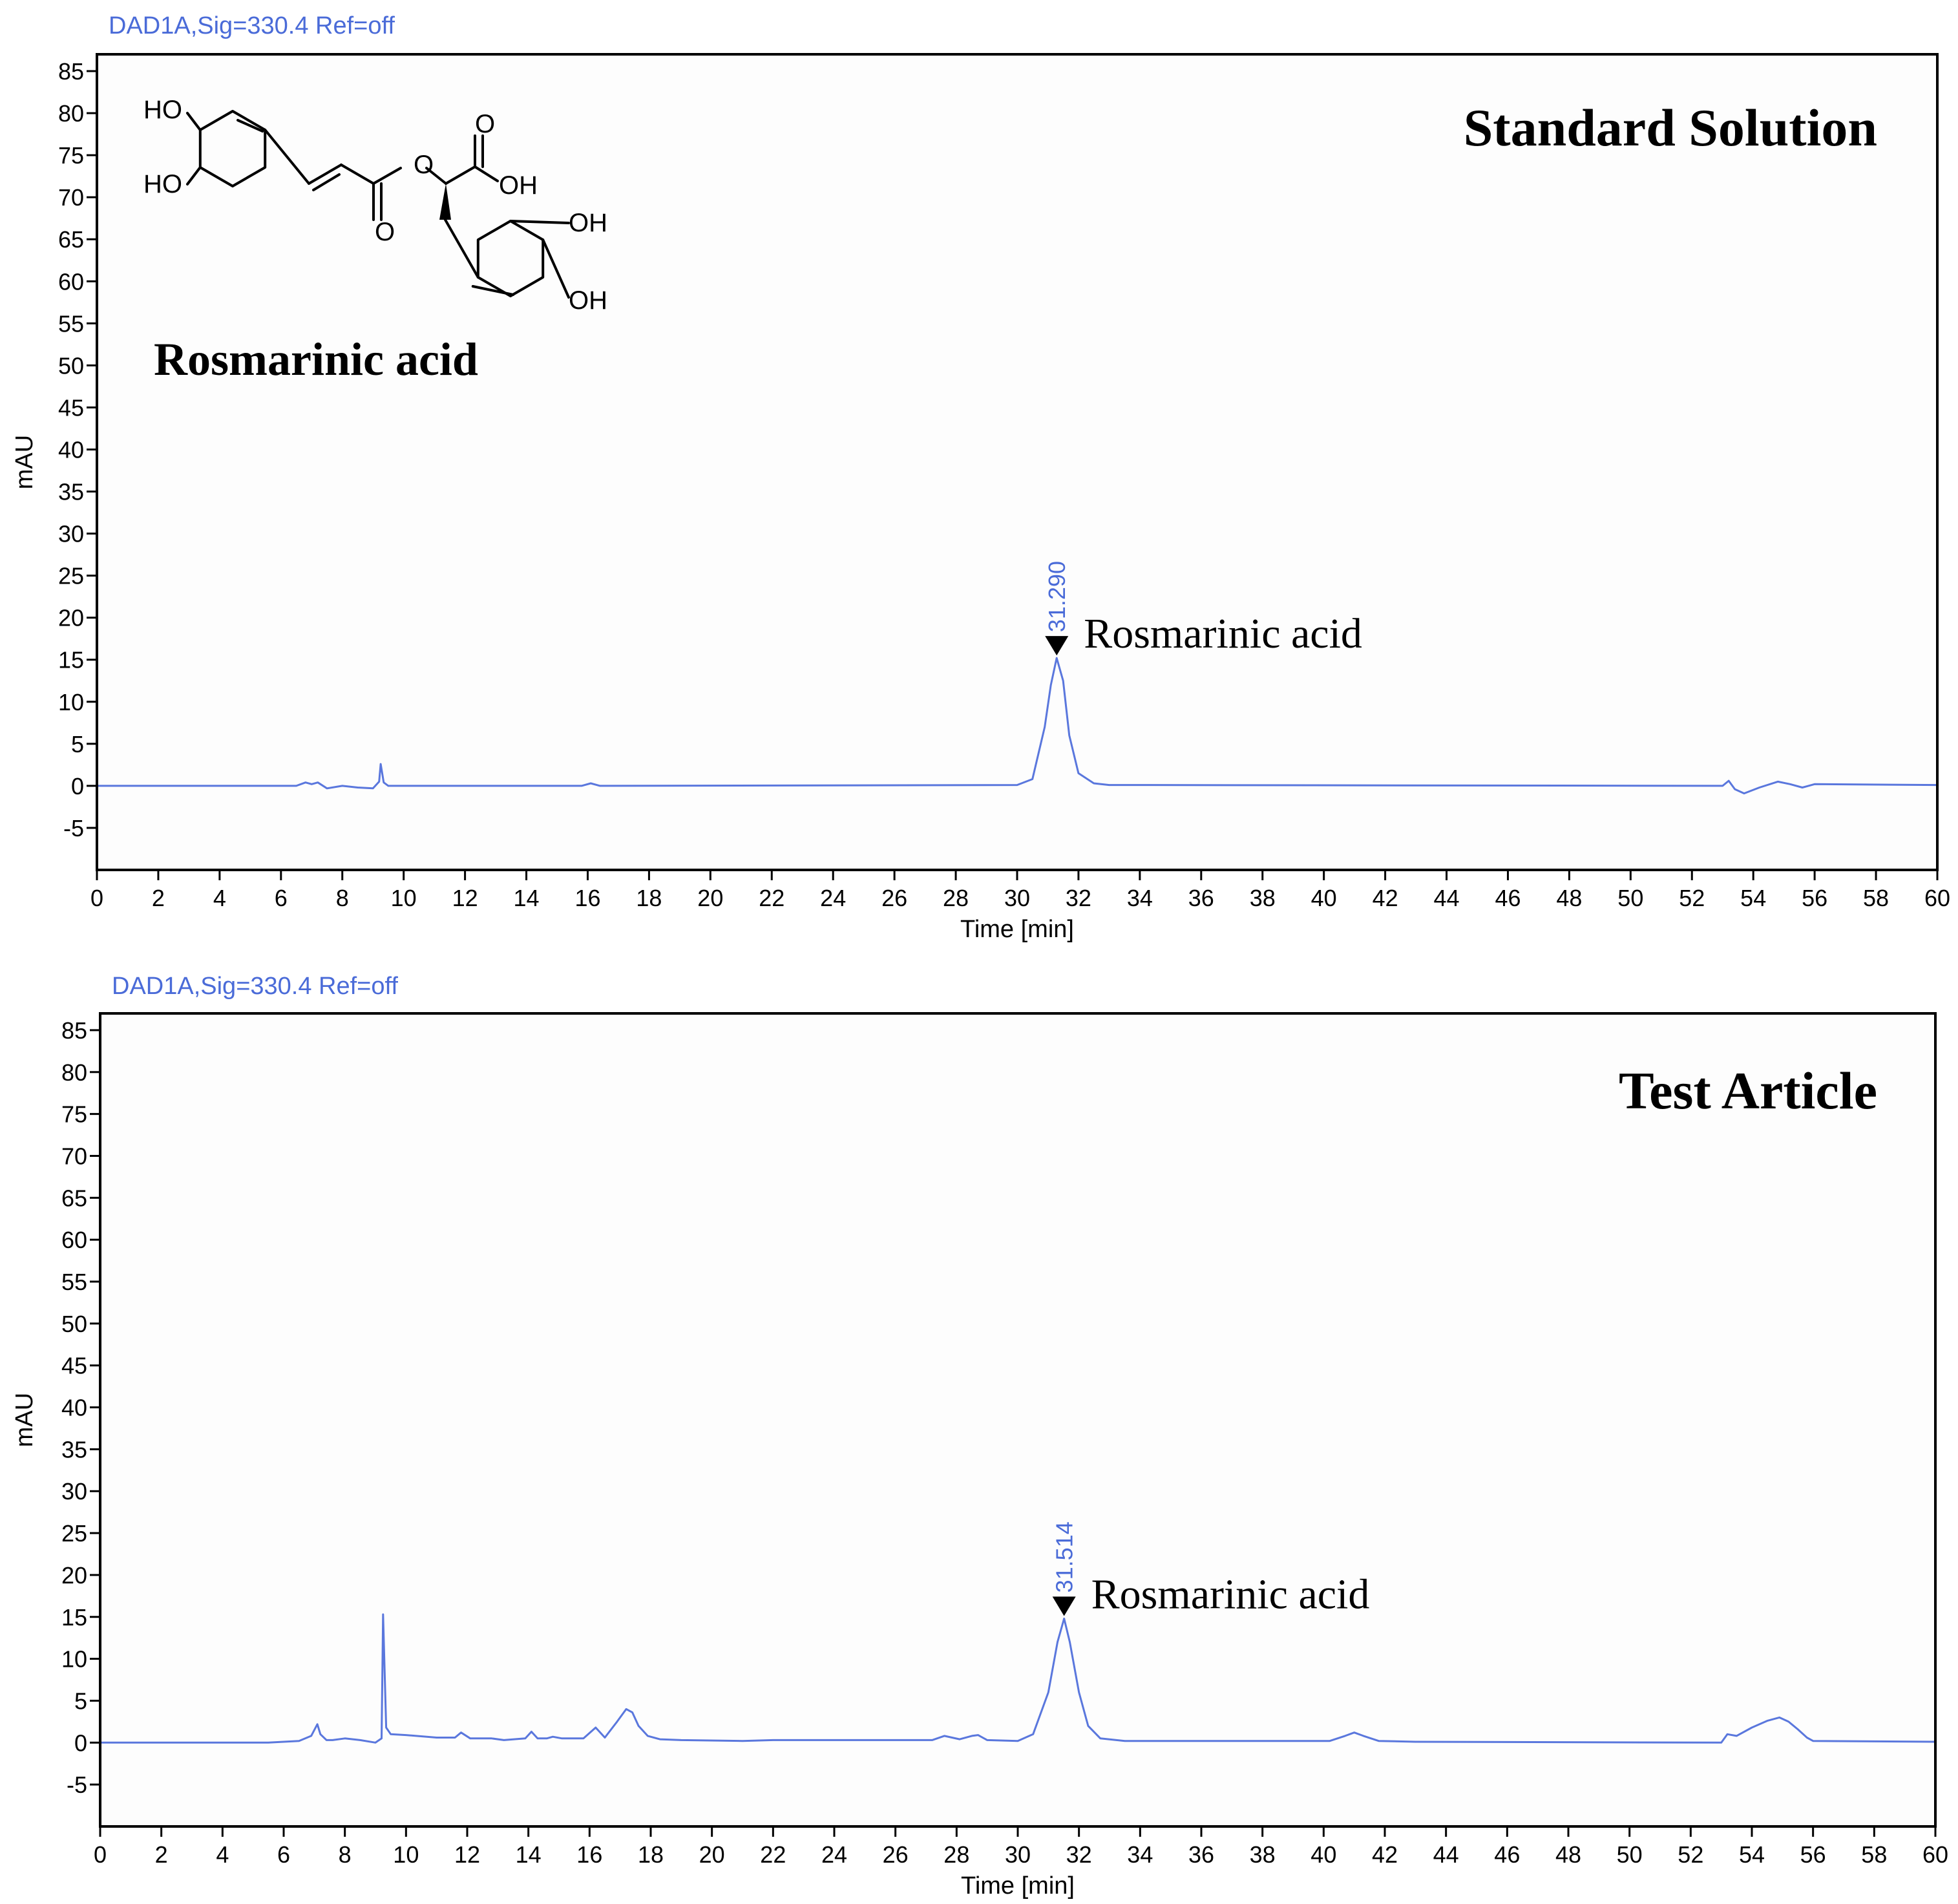  Describe the element at coordinates (73, 828) in the screenshot. I see `y-tick-label: -5` at that location.